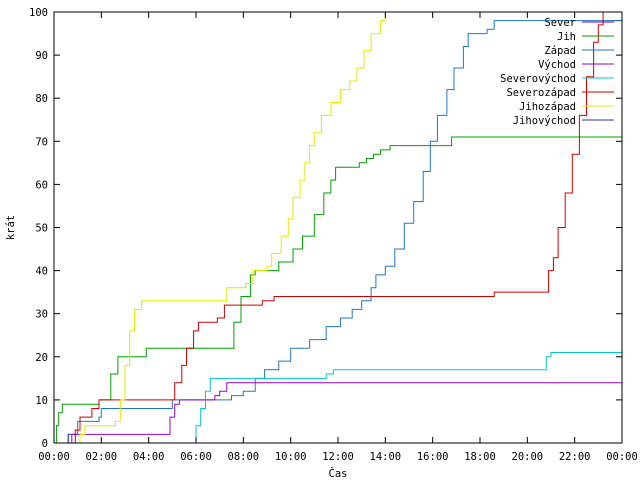  Describe the element at coordinates (41, 142) in the screenshot. I see `y-tick-label: 70` at that location.